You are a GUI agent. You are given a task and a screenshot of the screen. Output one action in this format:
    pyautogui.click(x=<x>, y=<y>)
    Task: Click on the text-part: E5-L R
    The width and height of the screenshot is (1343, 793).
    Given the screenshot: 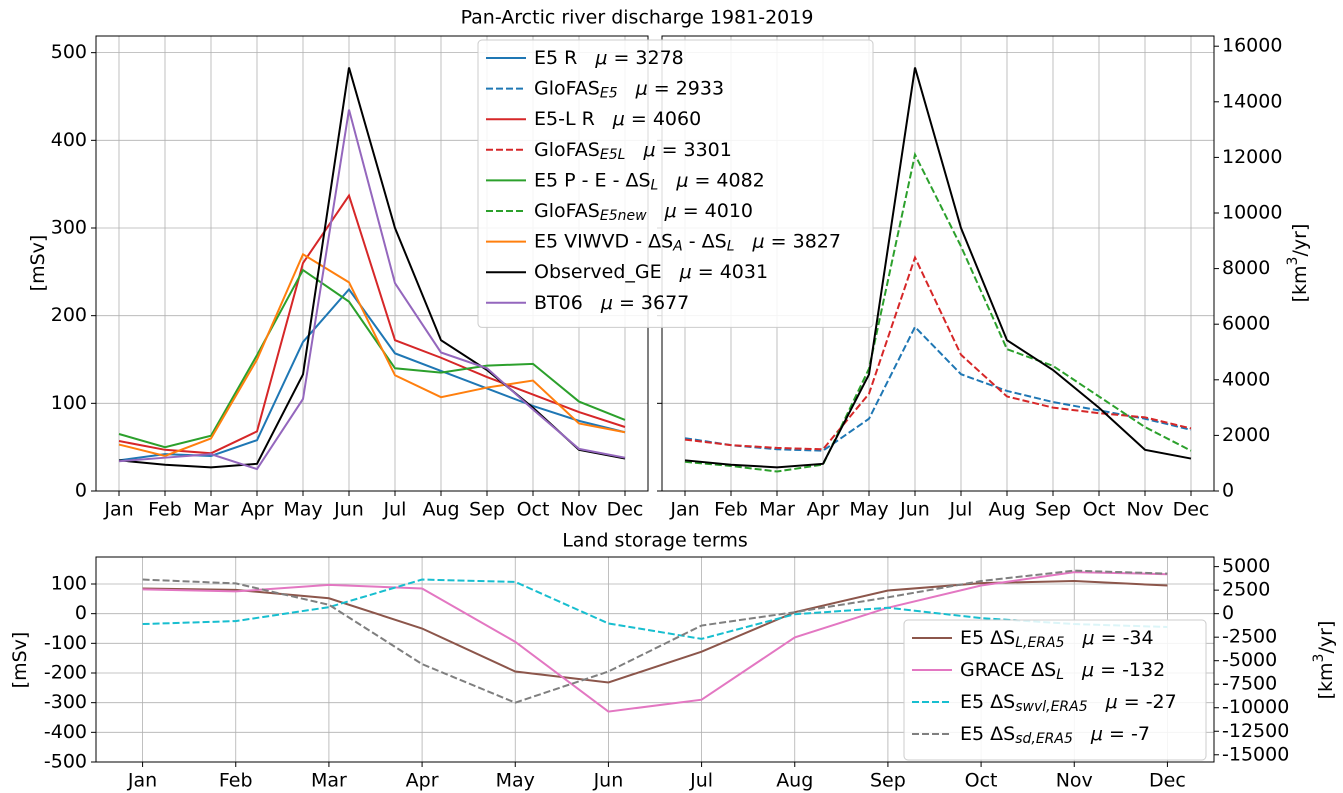 What is the action you would take?
    pyautogui.click(x=564, y=119)
    